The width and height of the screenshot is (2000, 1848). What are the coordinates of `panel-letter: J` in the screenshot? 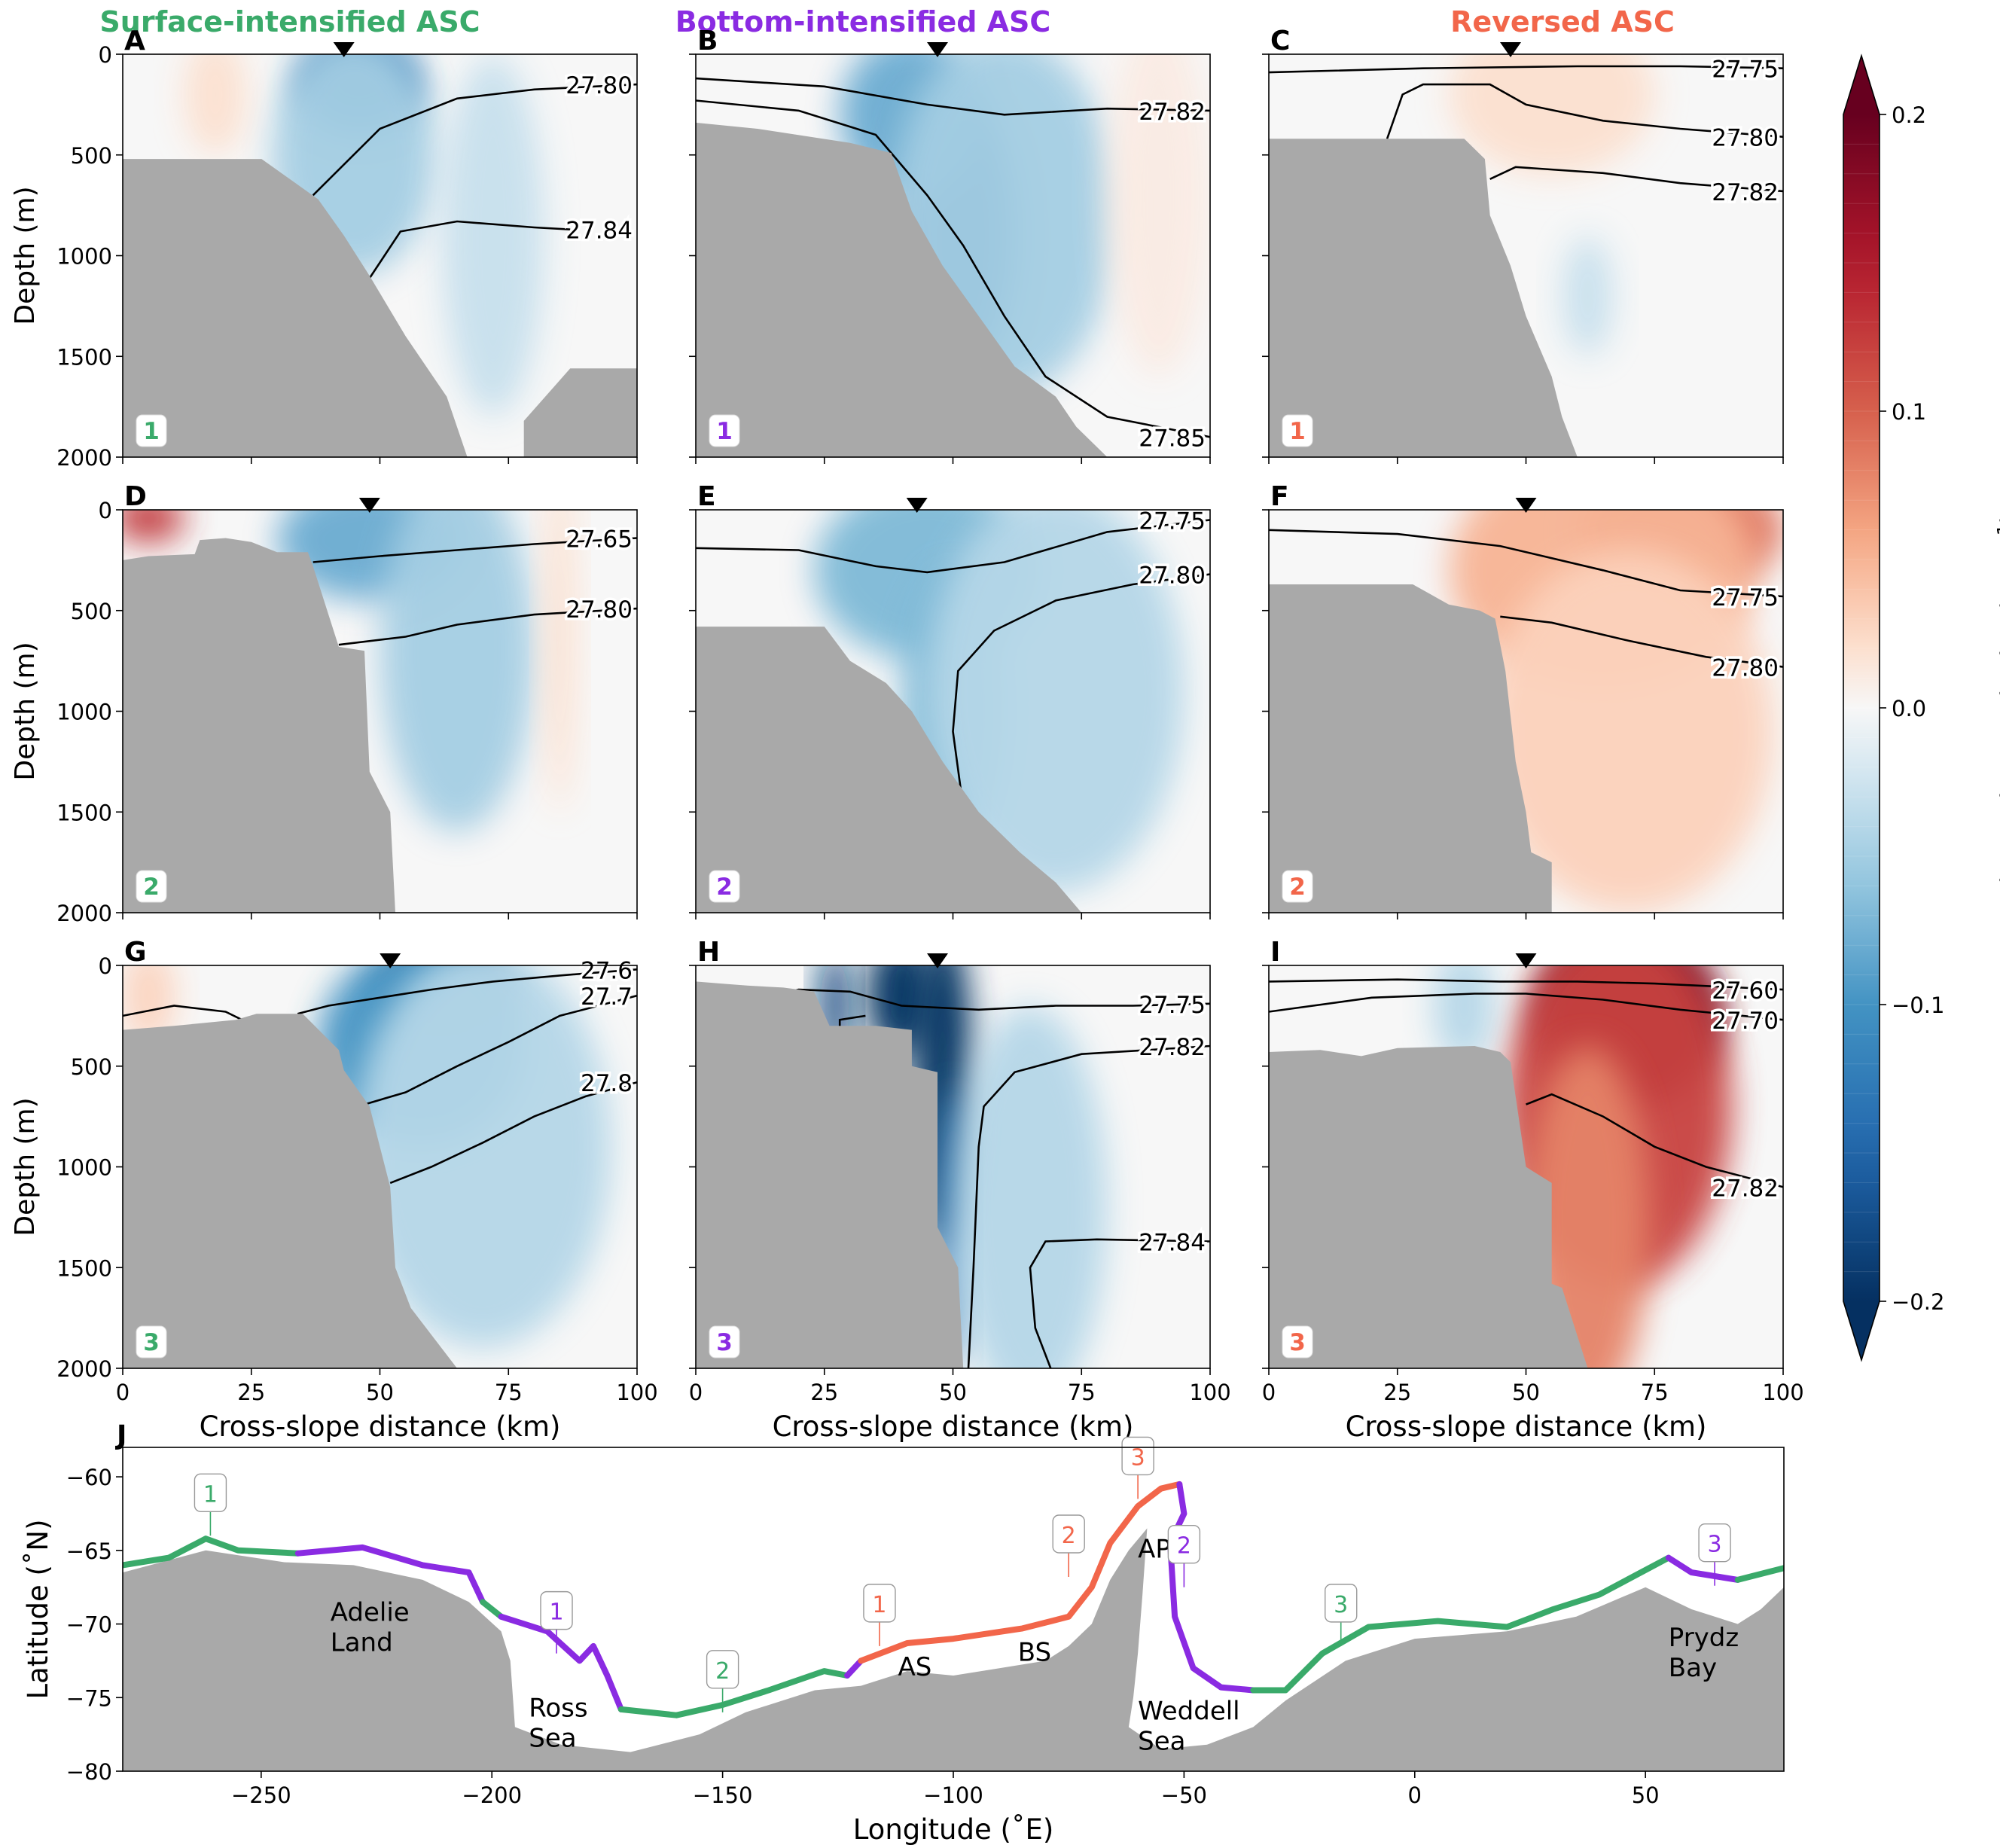 It's located at (120, 1435).